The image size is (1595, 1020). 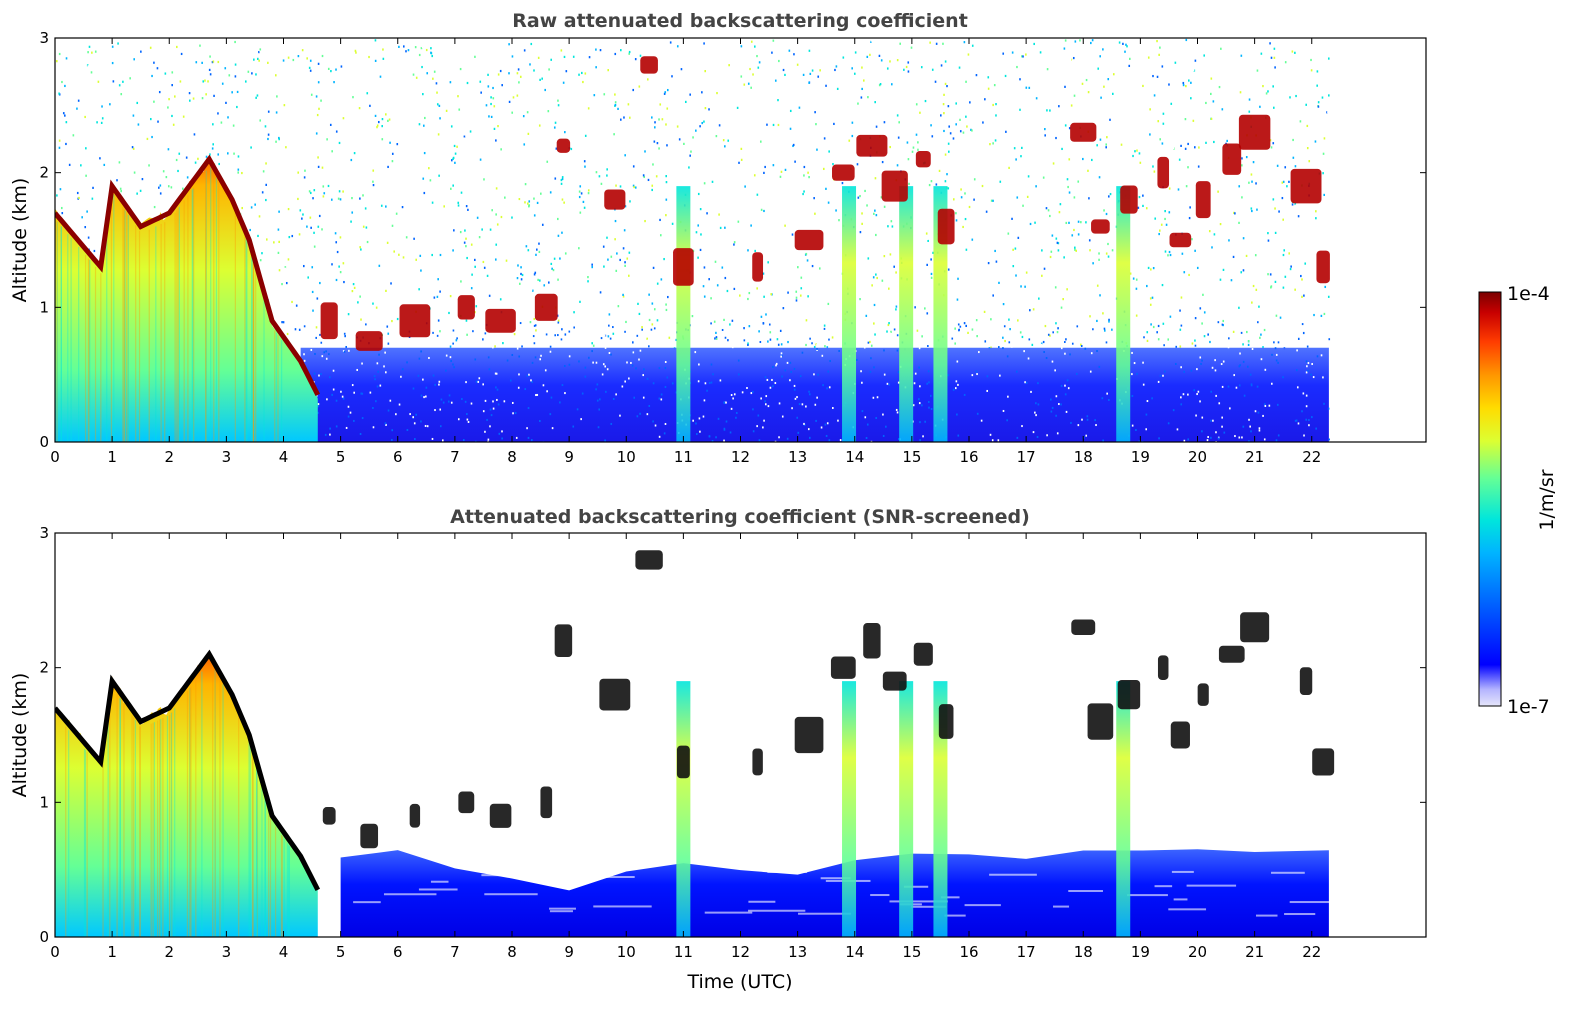 I want to click on aerosol-layer, so click(x=186, y=796).